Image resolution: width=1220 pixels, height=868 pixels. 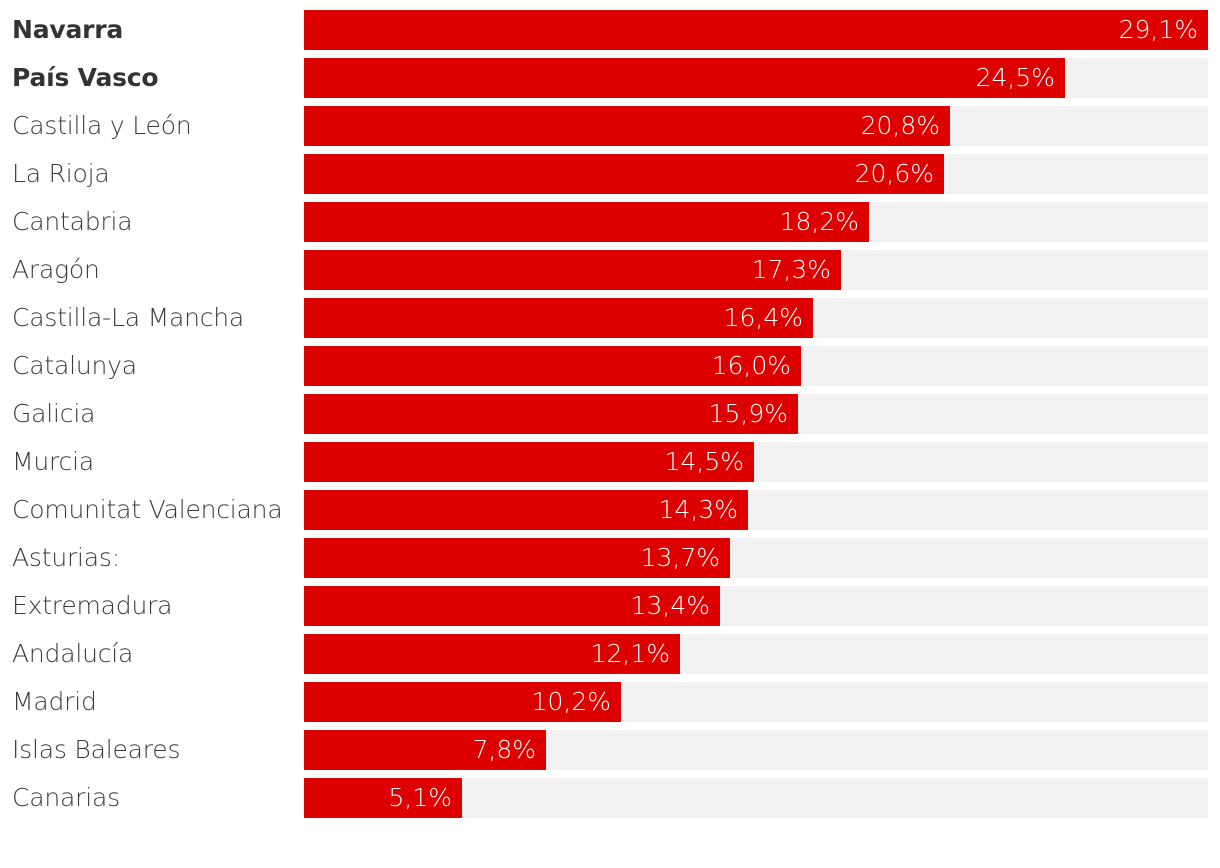 What do you see at coordinates (492, 654) in the screenshot?
I see `bar: 12,1%` at bounding box center [492, 654].